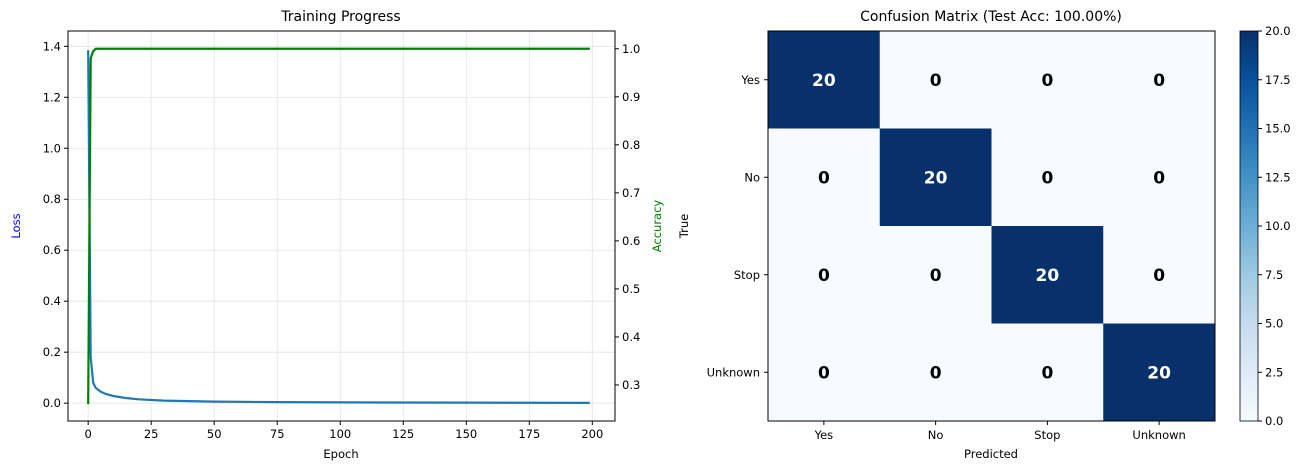  I want to click on accuracy-tick-label: 0.5, so click(631, 289).